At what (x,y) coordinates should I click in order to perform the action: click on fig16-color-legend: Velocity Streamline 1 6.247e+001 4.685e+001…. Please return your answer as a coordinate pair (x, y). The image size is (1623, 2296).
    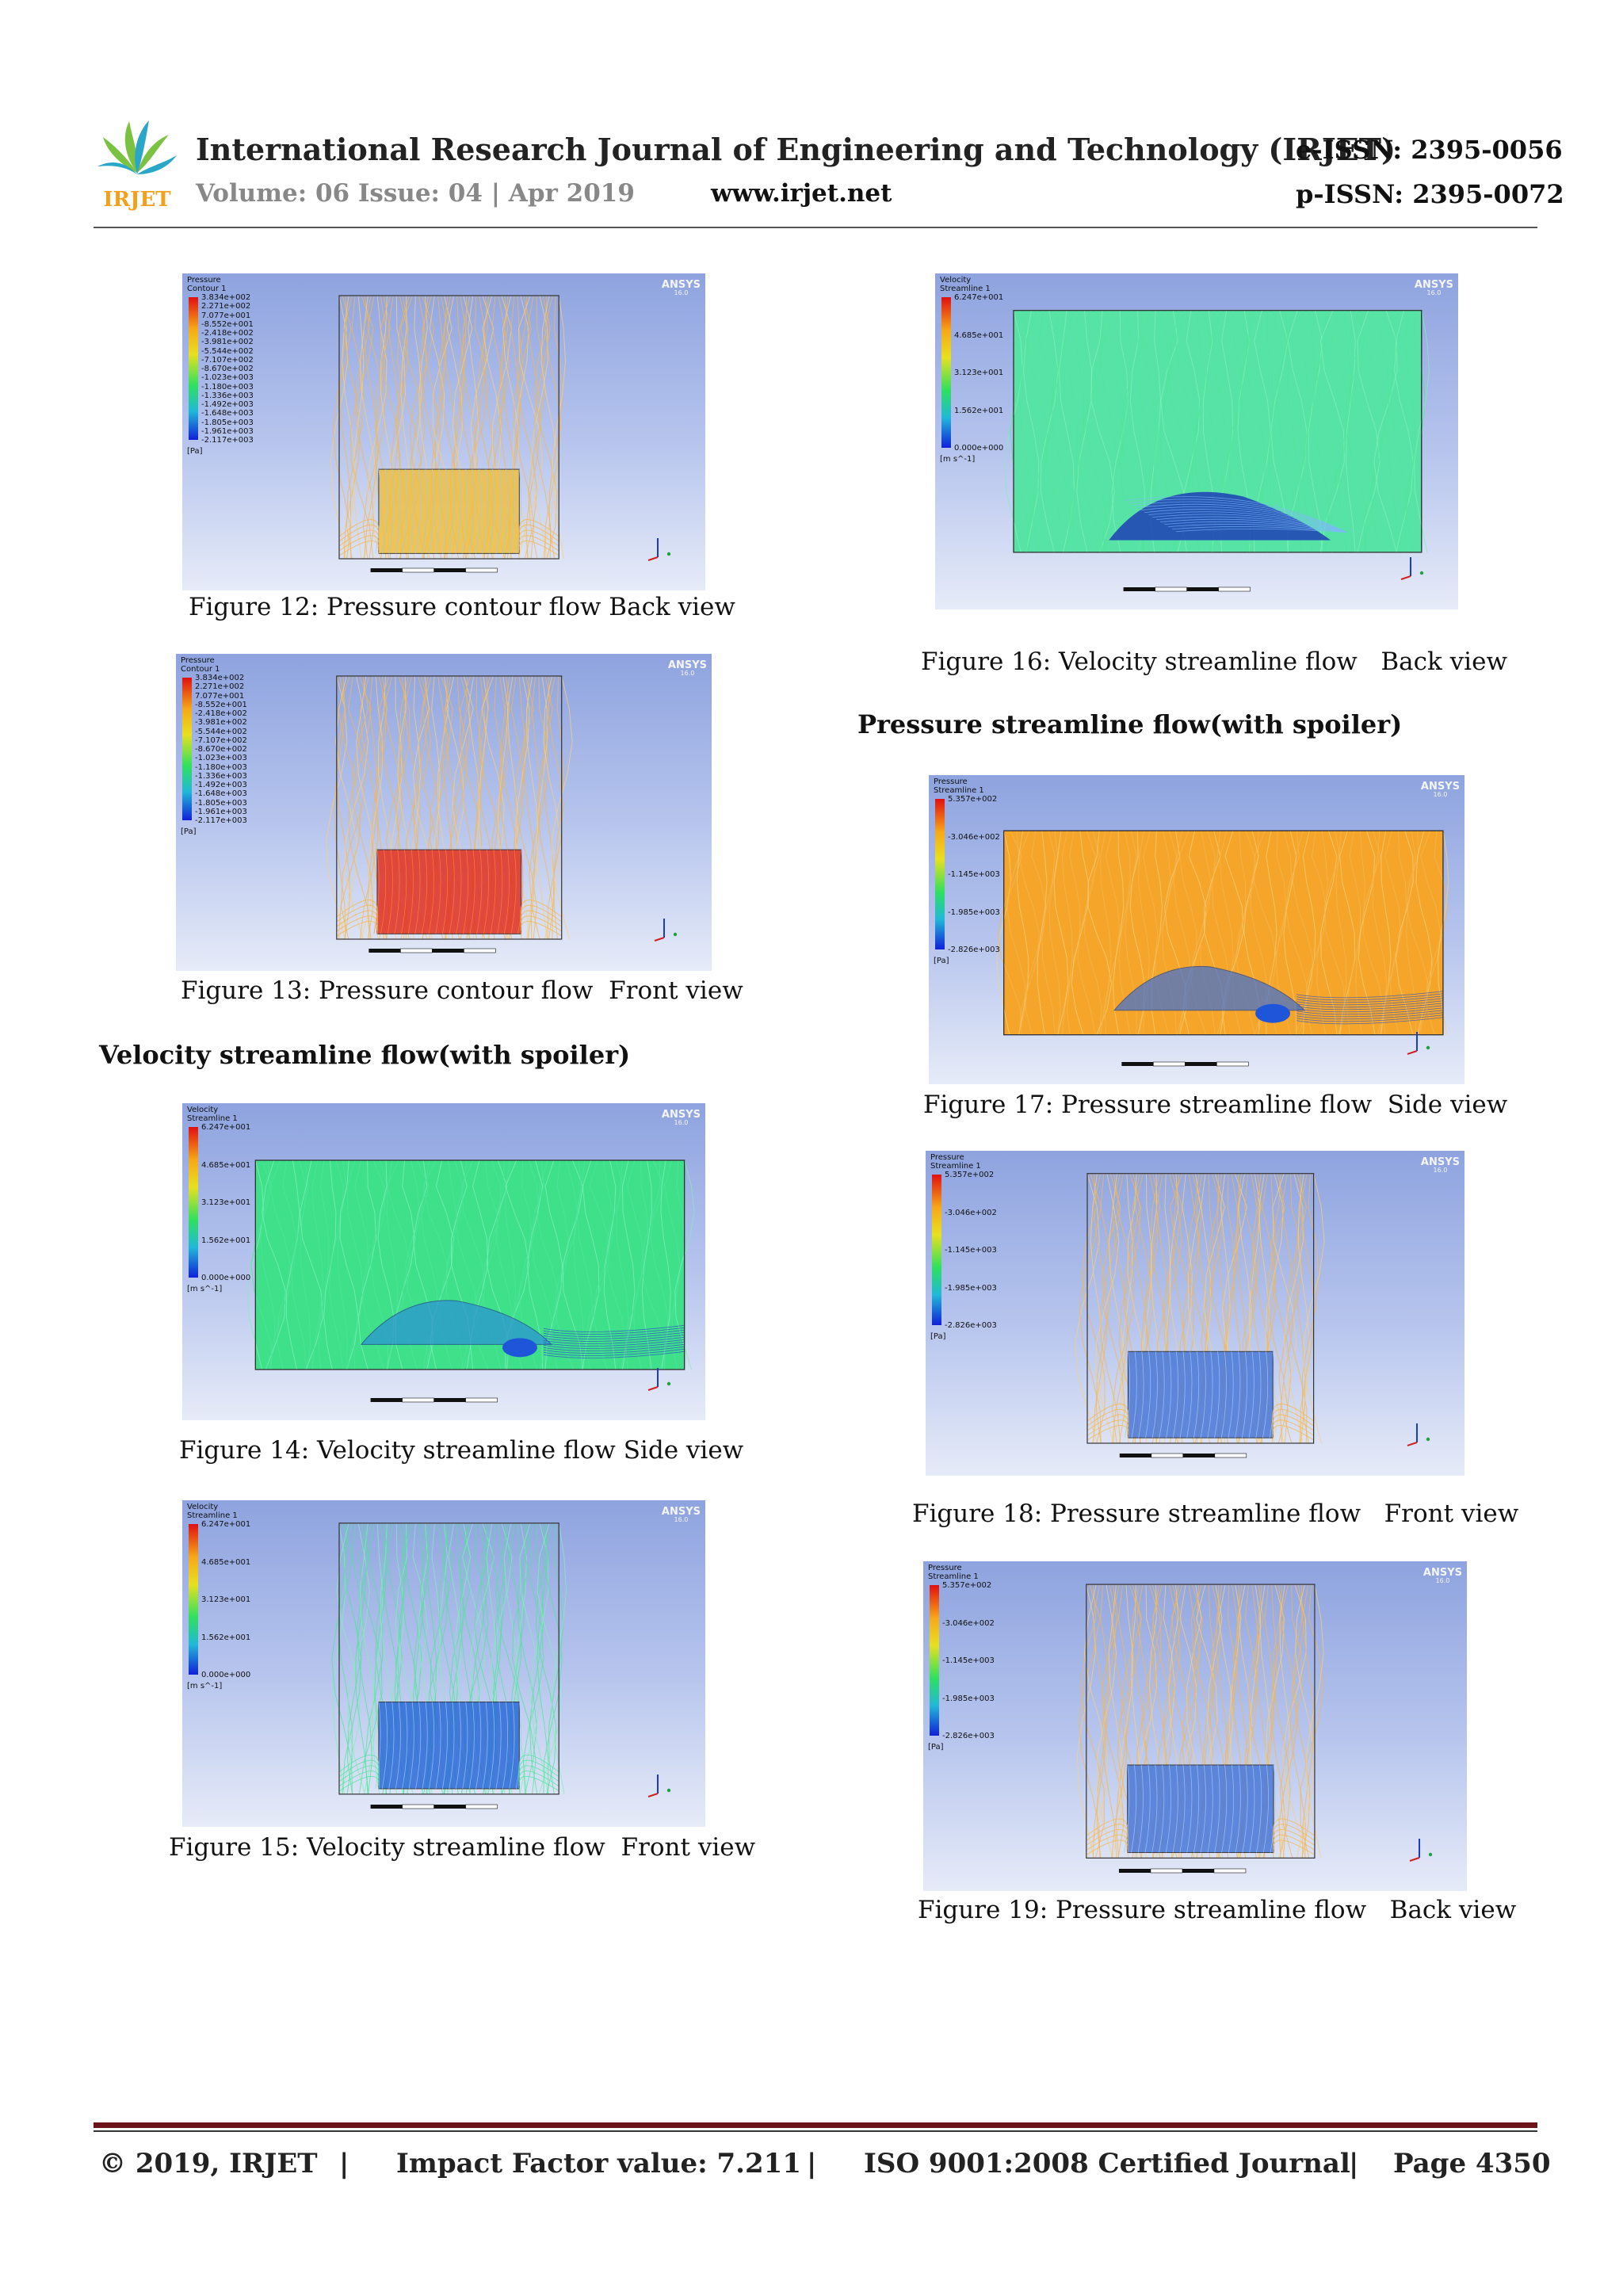
    Looking at the image, I should click on (987, 375).